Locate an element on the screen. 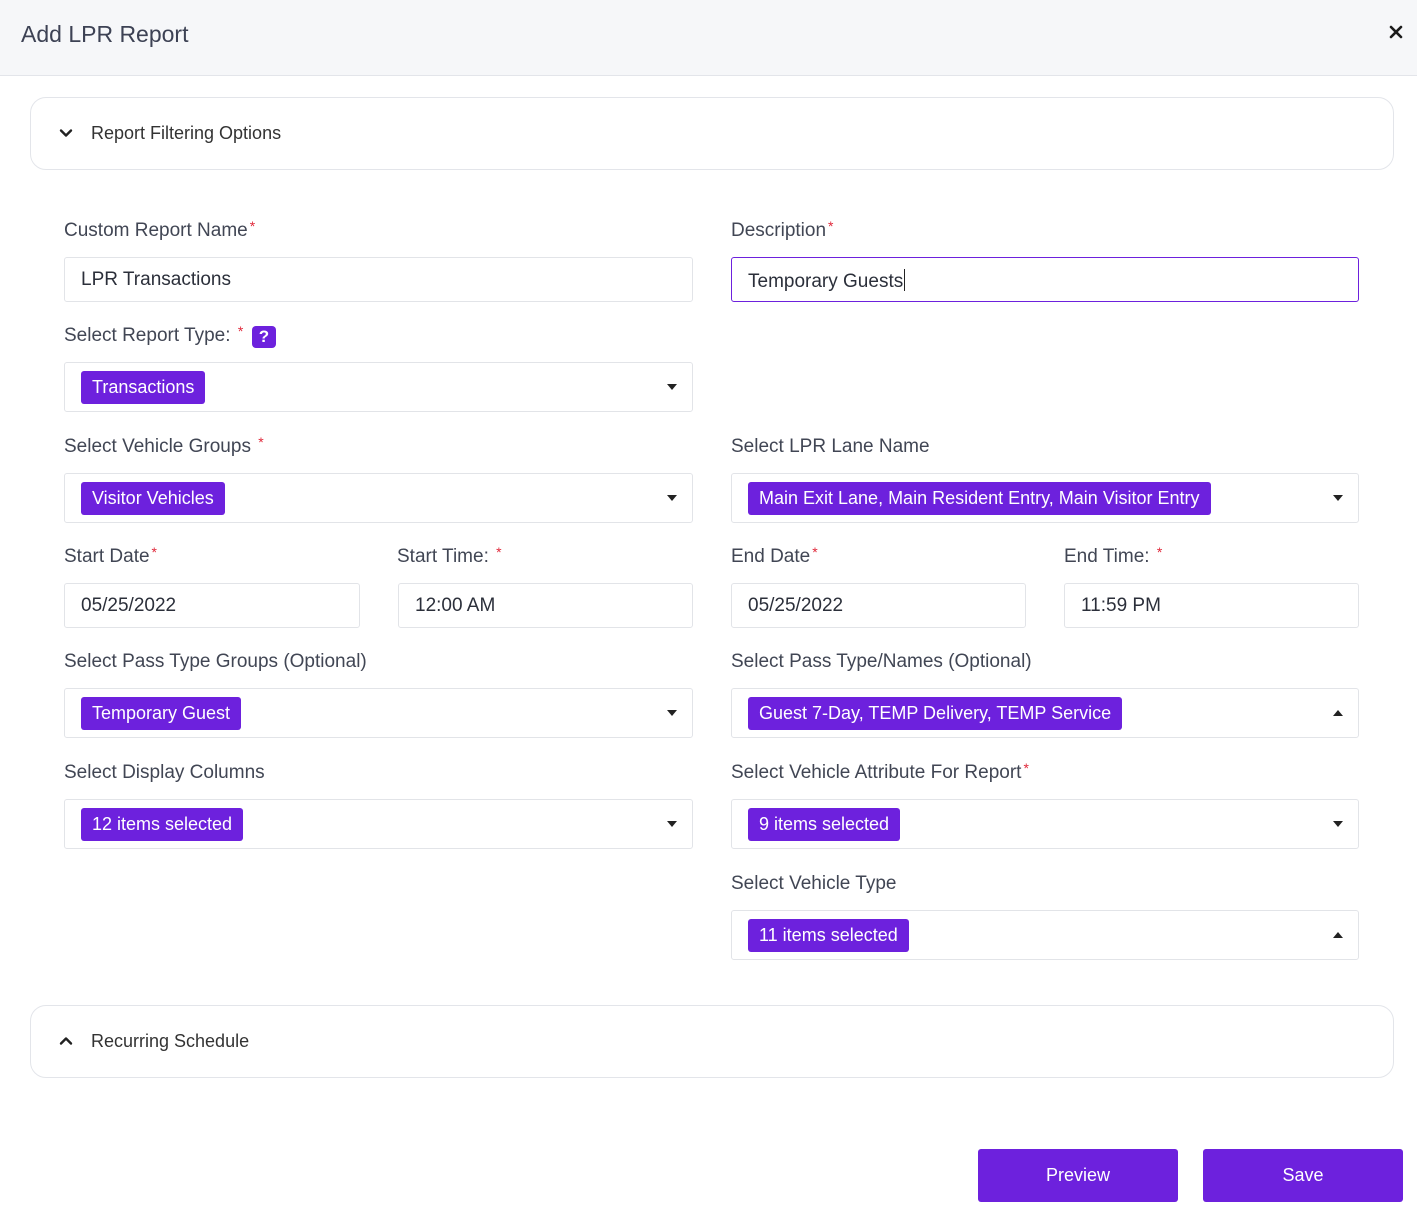  end-time-input: 11:59 PM is located at coordinates (1211, 605).